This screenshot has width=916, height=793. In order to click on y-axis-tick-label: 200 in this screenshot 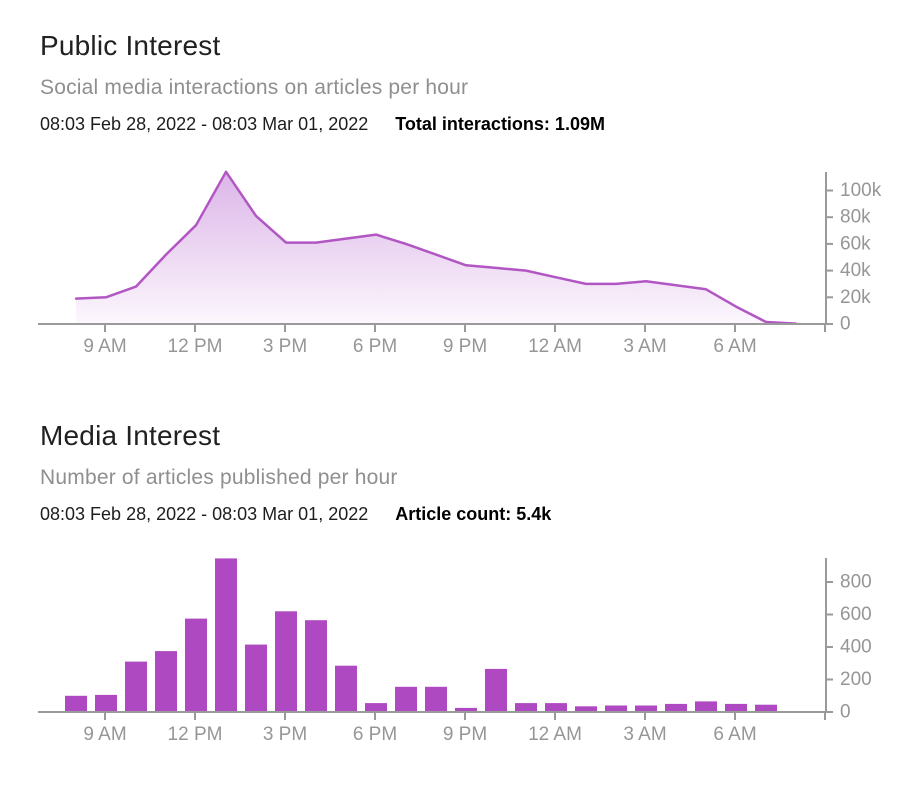, I will do `click(856, 679)`.